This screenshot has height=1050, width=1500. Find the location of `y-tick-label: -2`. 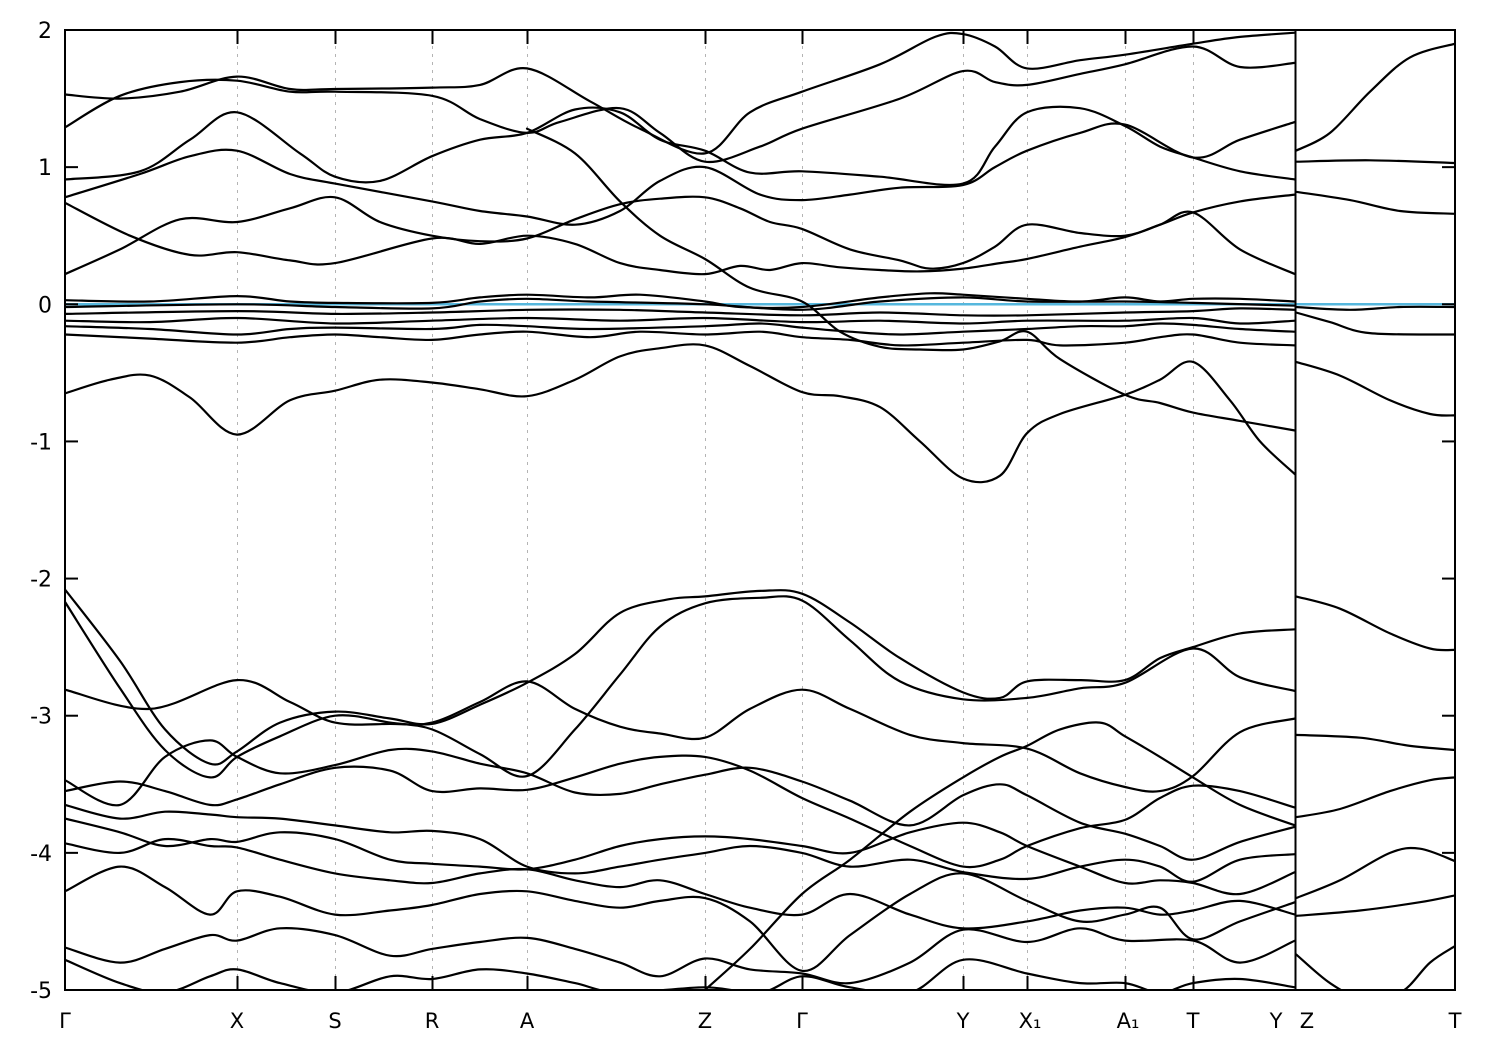

y-tick-label: -2 is located at coordinates (41, 580).